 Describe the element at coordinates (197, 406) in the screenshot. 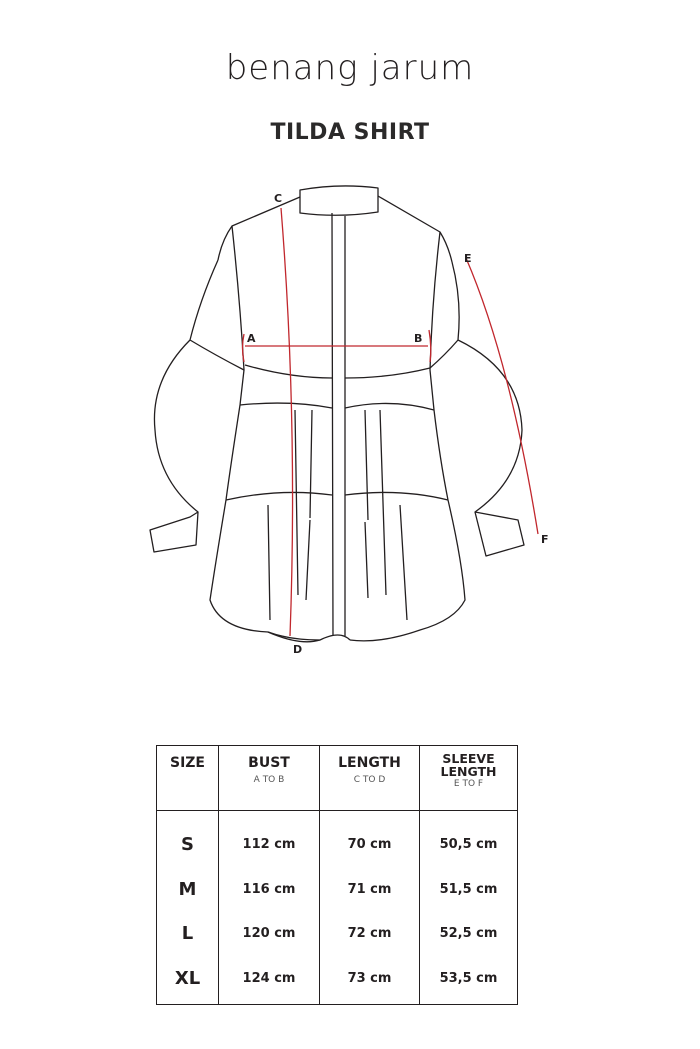

I see `left-sleeve` at that location.